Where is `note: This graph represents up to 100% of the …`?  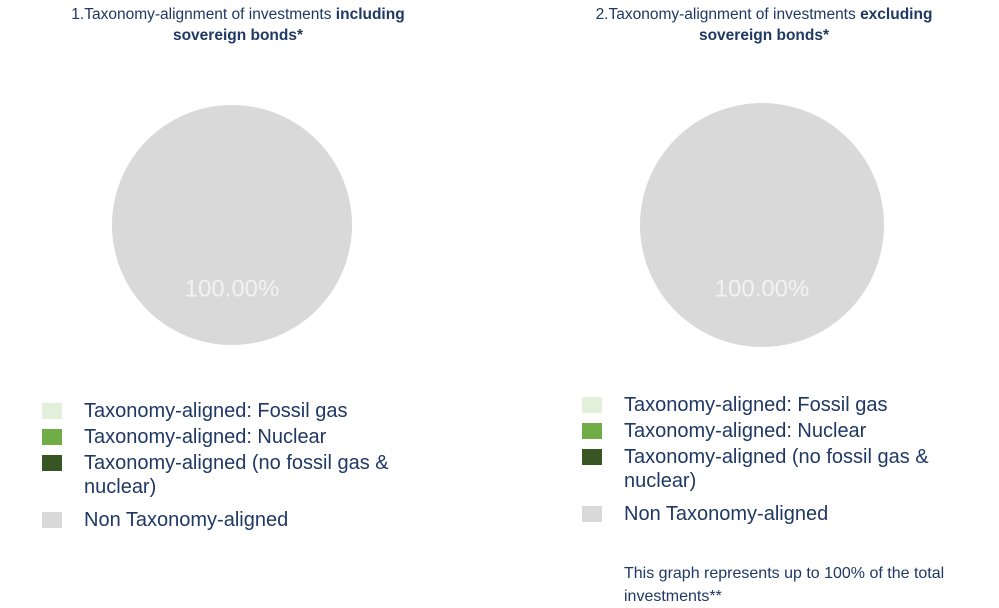 note: This graph represents up to 100% of the … is located at coordinates (784, 585).